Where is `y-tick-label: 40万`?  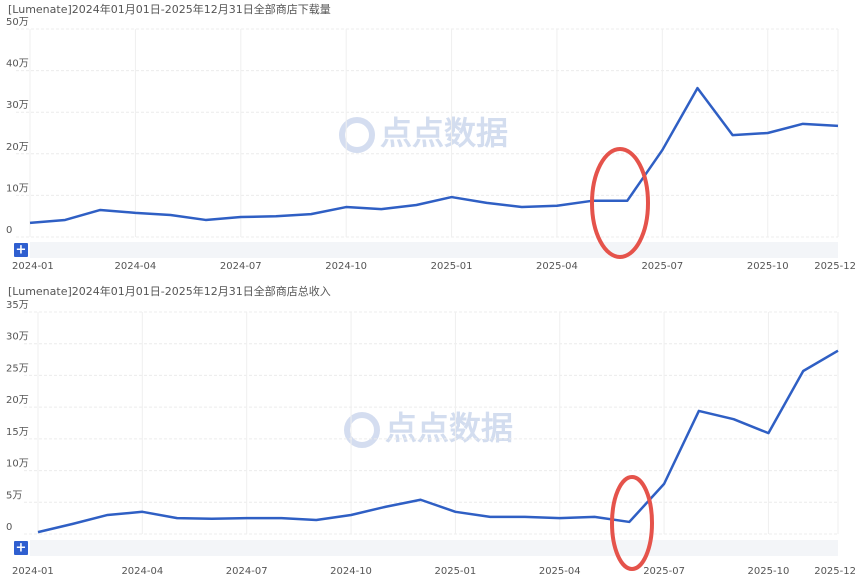
y-tick-label: 40万 is located at coordinates (17, 64).